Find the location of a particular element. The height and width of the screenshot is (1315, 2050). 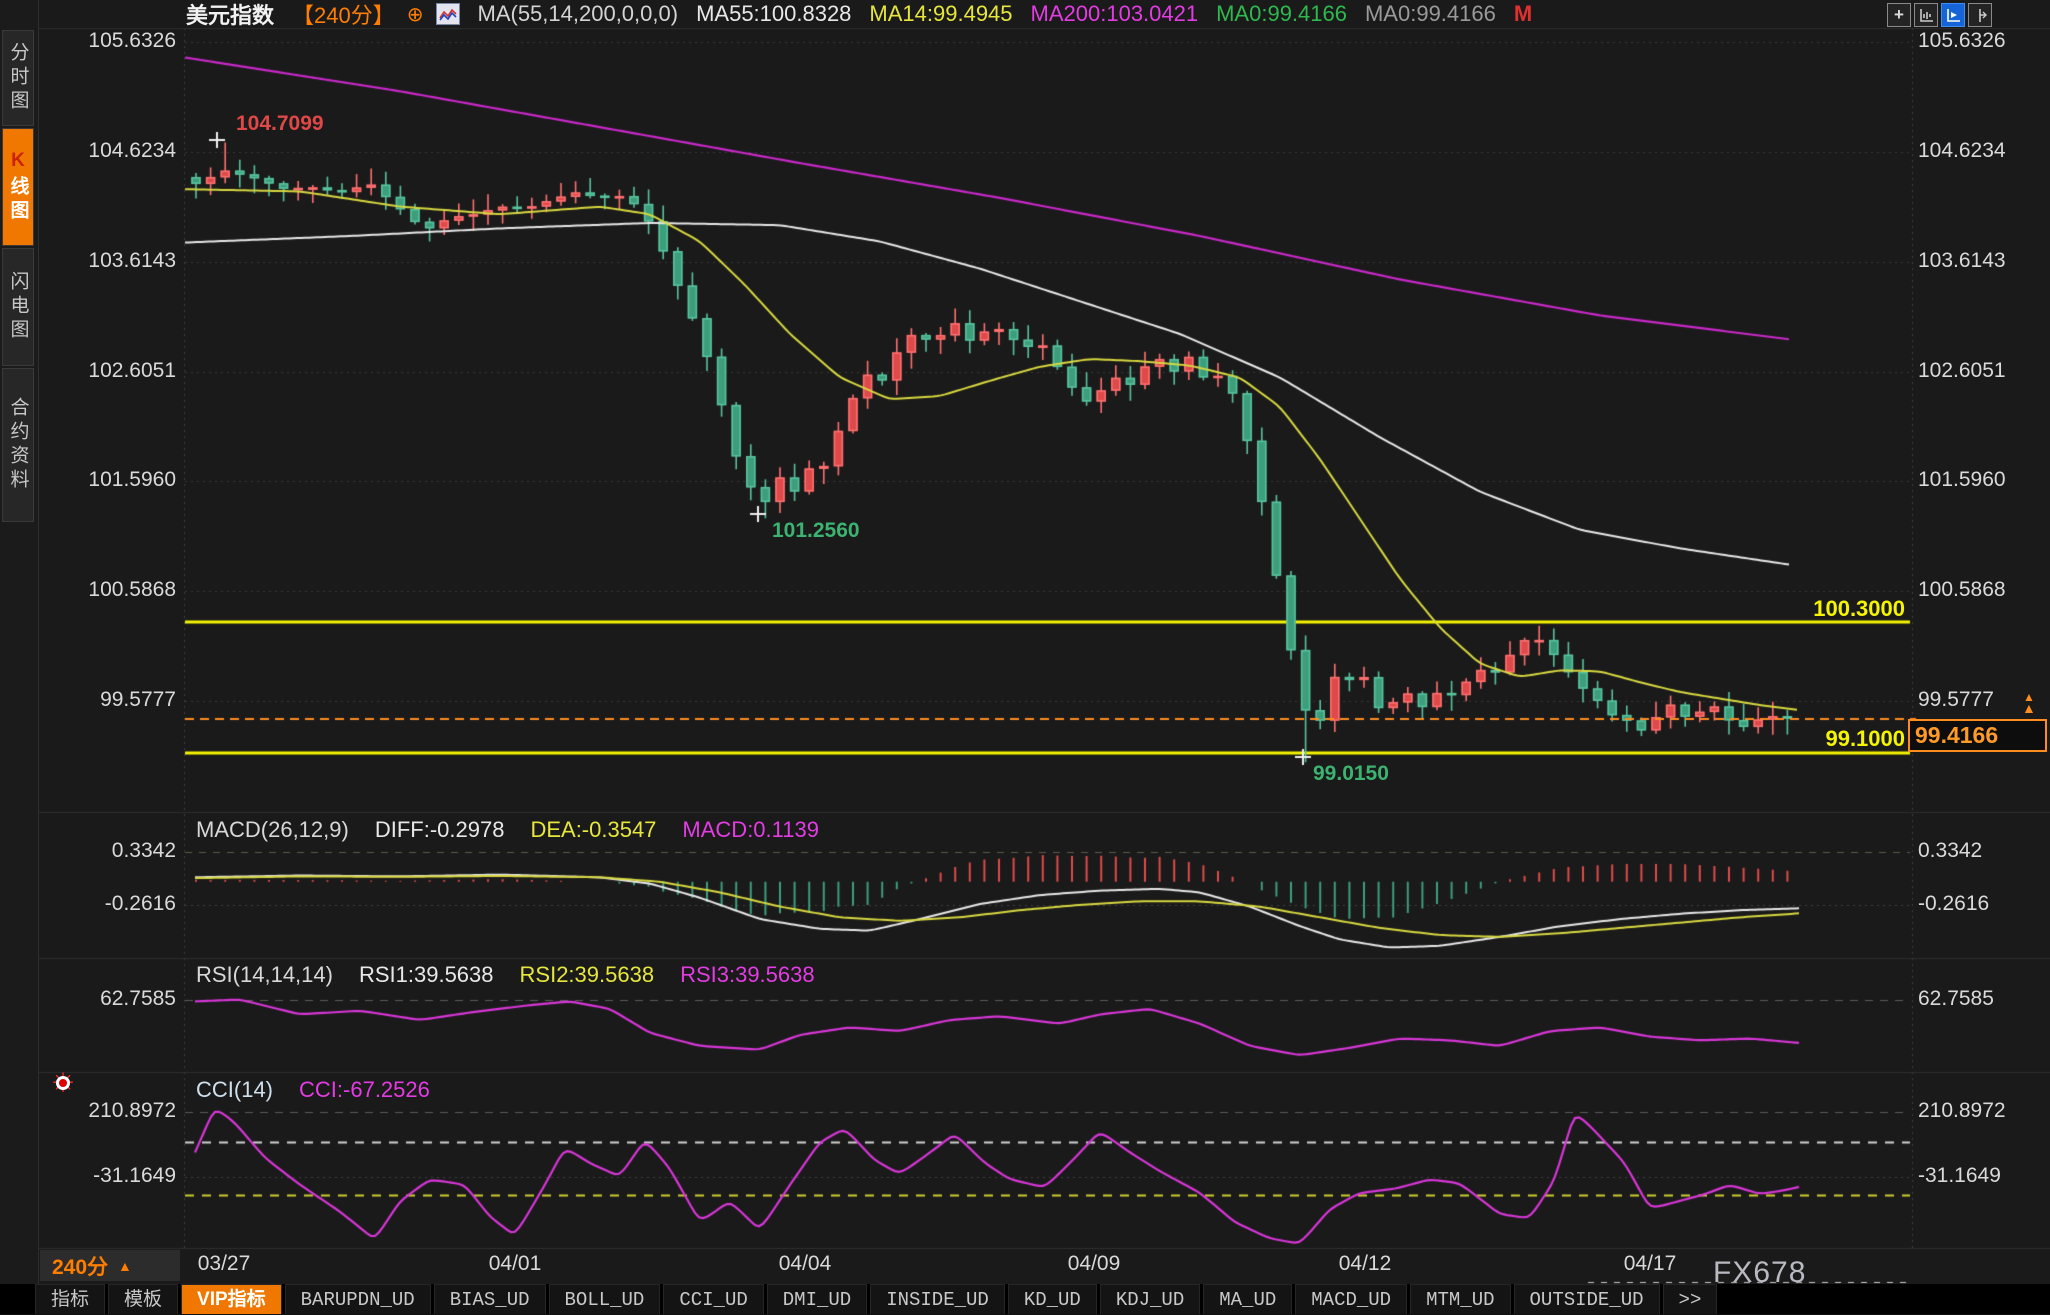

macd-value: MACD:0.1139 is located at coordinates (750, 829).